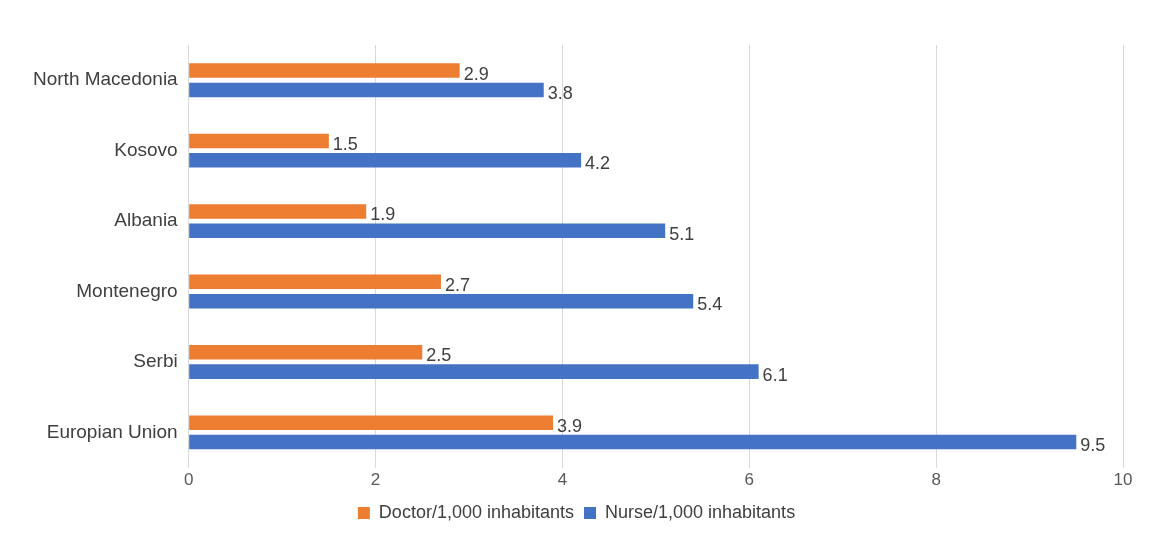 The image size is (1153, 537). Describe the element at coordinates (710, 304) in the screenshot. I see `data-label: 5.4` at that location.